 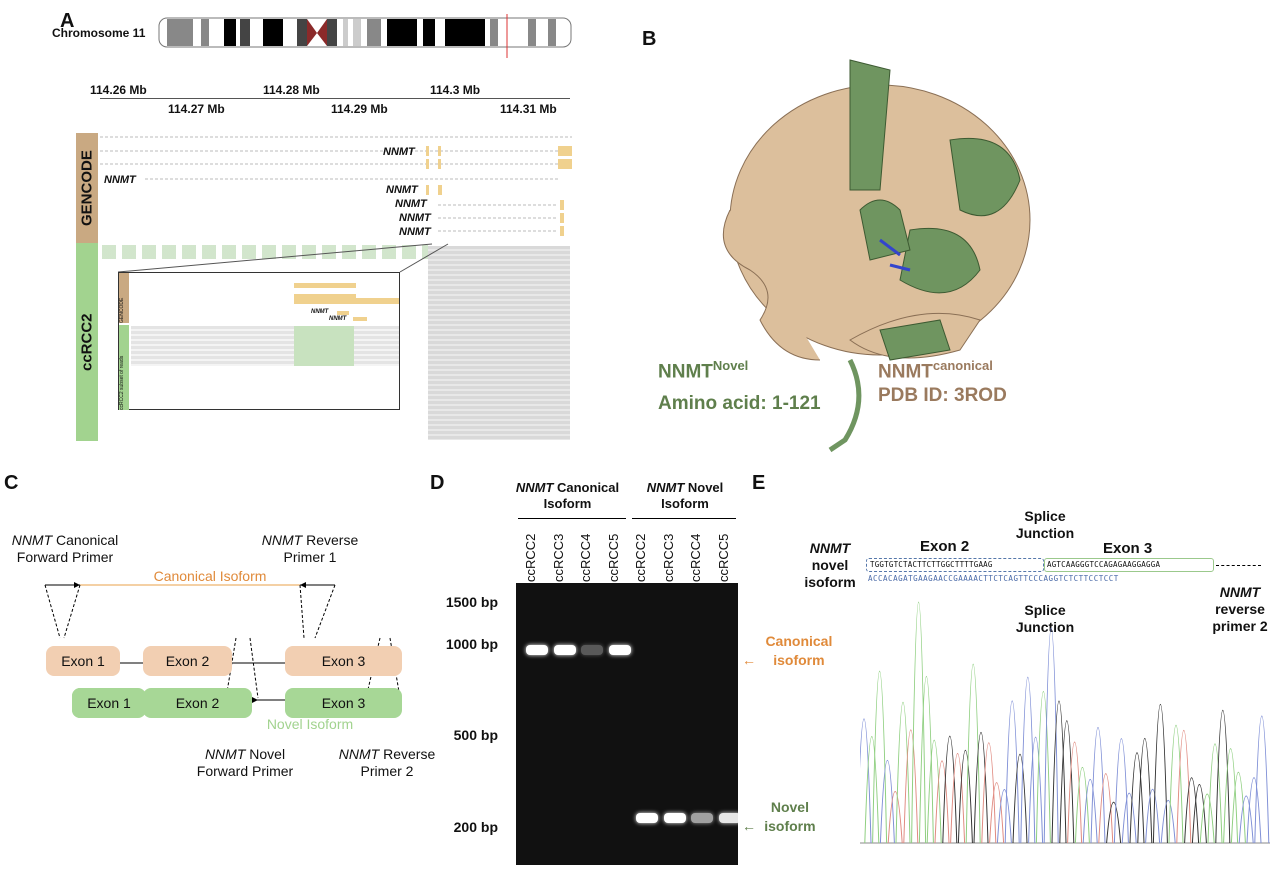 What do you see at coordinates (685, 503) in the screenshot?
I see `text: Isoform` at bounding box center [685, 503].